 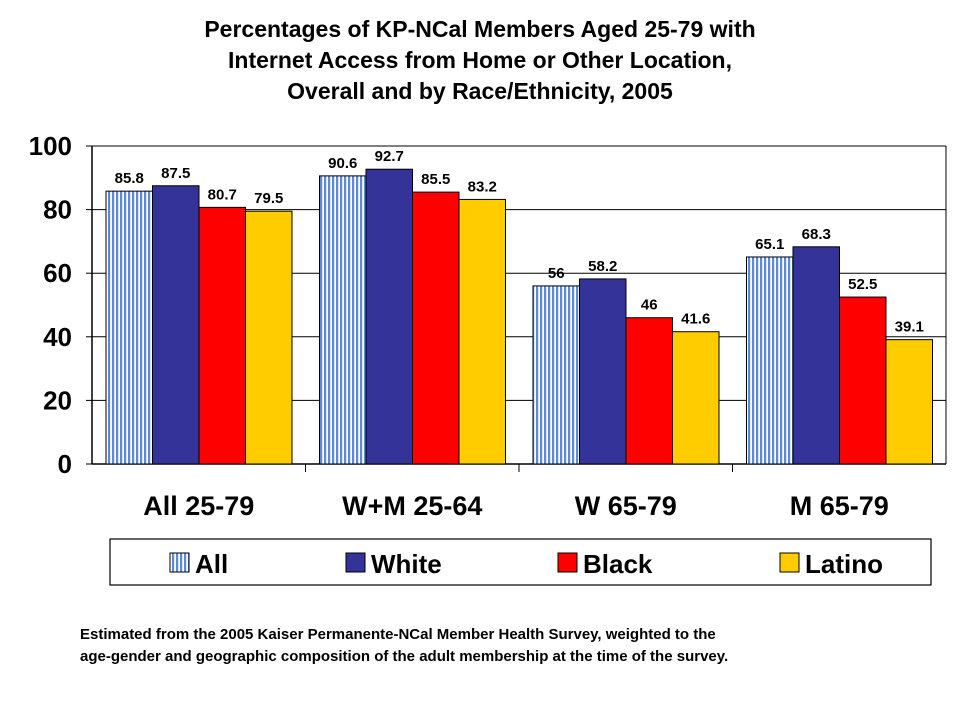 What do you see at coordinates (211, 564) in the screenshot?
I see `legend-label: All` at bounding box center [211, 564].